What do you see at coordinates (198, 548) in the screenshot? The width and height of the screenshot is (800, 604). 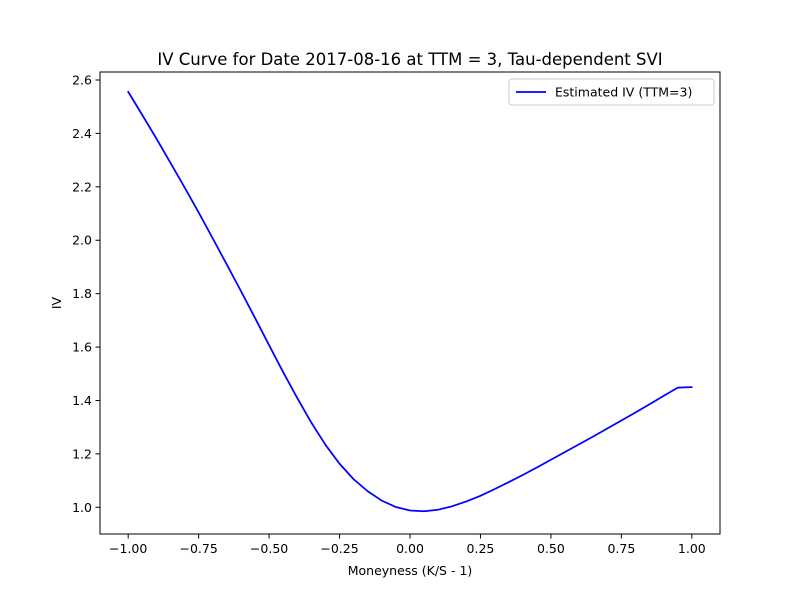 I see `x-tick-label: −0.75` at bounding box center [198, 548].